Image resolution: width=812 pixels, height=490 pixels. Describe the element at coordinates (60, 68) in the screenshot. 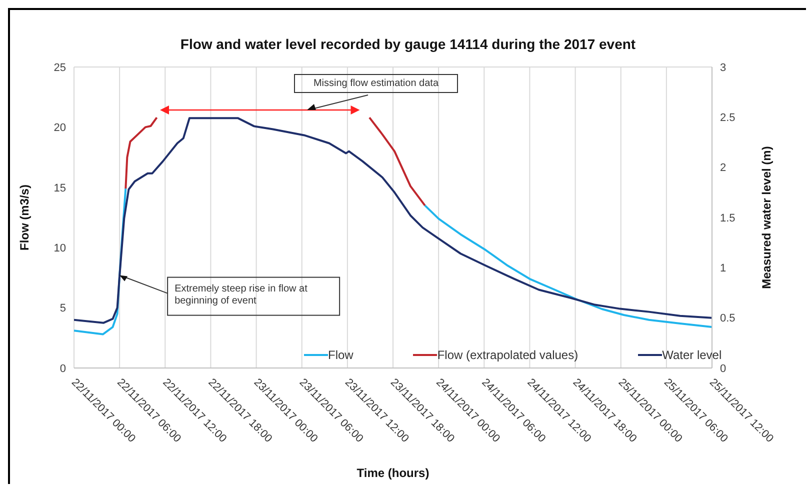

I see `y-tick-label: 25` at that location.